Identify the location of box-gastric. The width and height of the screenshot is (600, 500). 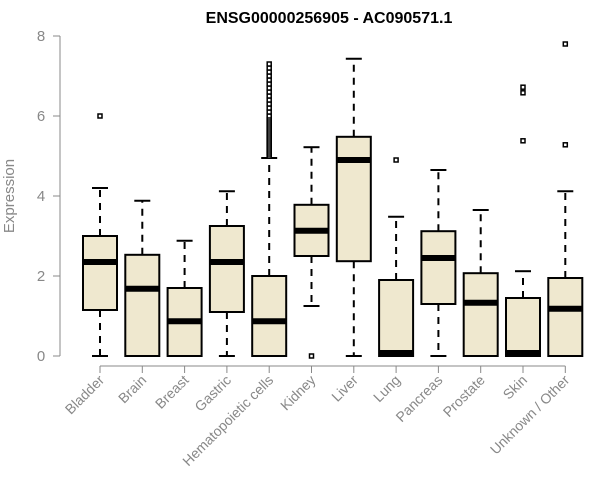
(226, 273).